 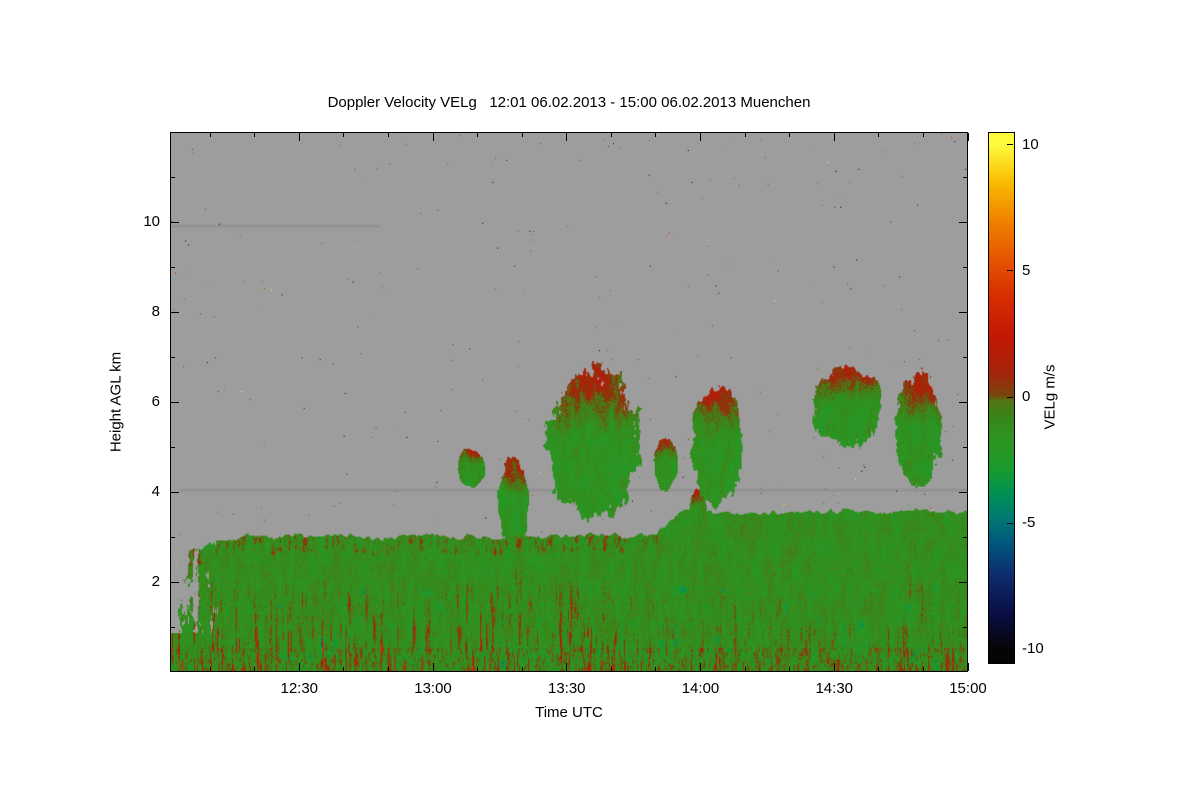 What do you see at coordinates (299, 688) in the screenshot?
I see `x-tick-label: 12:30` at bounding box center [299, 688].